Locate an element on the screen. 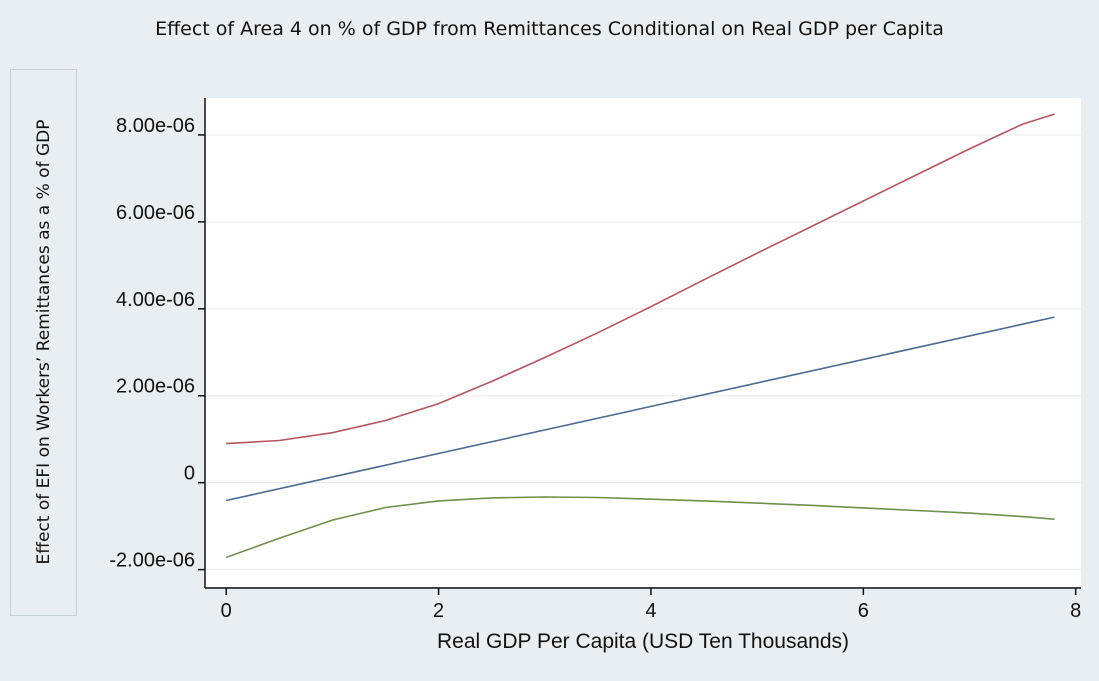 The height and width of the screenshot is (681, 1099). y-axis-label-box is located at coordinates (43, 342).